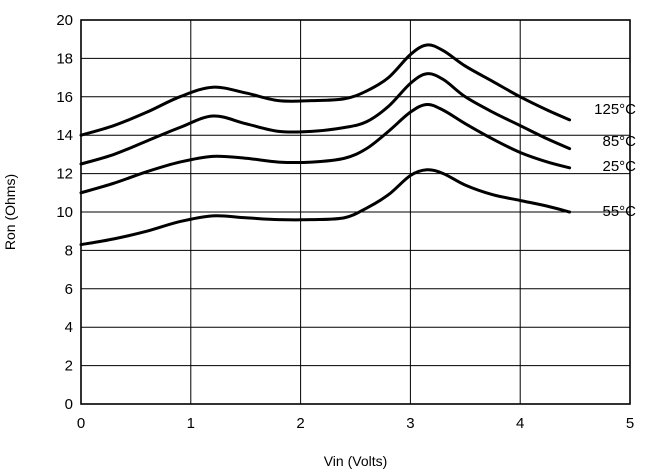 The width and height of the screenshot is (650, 475). What do you see at coordinates (619, 166) in the screenshot?
I see `series-label-2: 25°C` at bounding box center [619, 166].